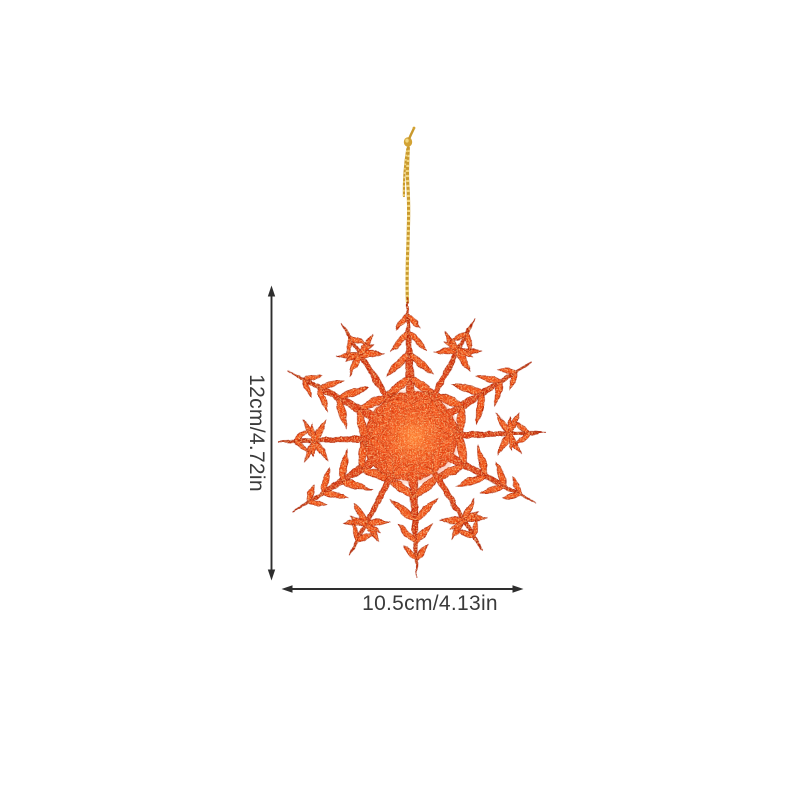 The image size is (800, 800). I want to click on vertical-dimension-arrow, so click(271, 433).